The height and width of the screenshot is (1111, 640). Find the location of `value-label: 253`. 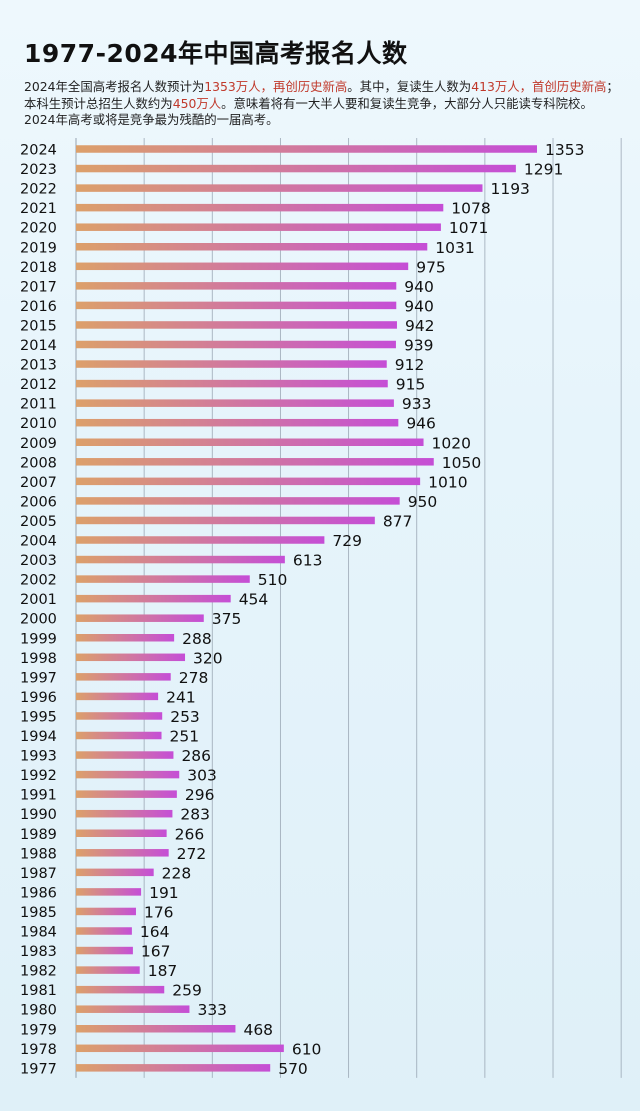

value-label: 253 is located at coordinates (185, 717).